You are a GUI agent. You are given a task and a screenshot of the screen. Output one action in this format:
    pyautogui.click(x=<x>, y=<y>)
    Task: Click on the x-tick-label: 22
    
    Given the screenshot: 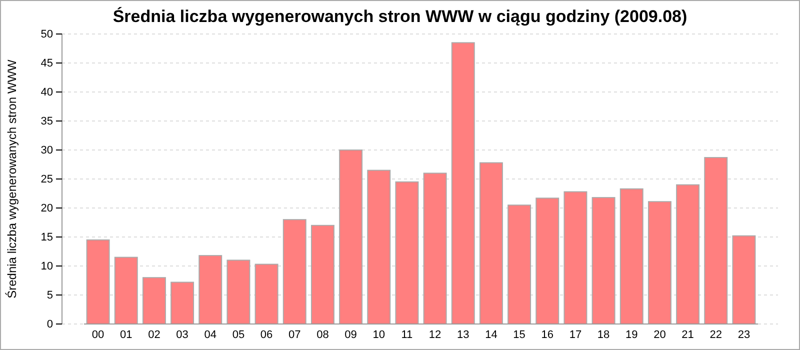 What is the action you would take?
    pyautogui.click(x=716, y=335)
    